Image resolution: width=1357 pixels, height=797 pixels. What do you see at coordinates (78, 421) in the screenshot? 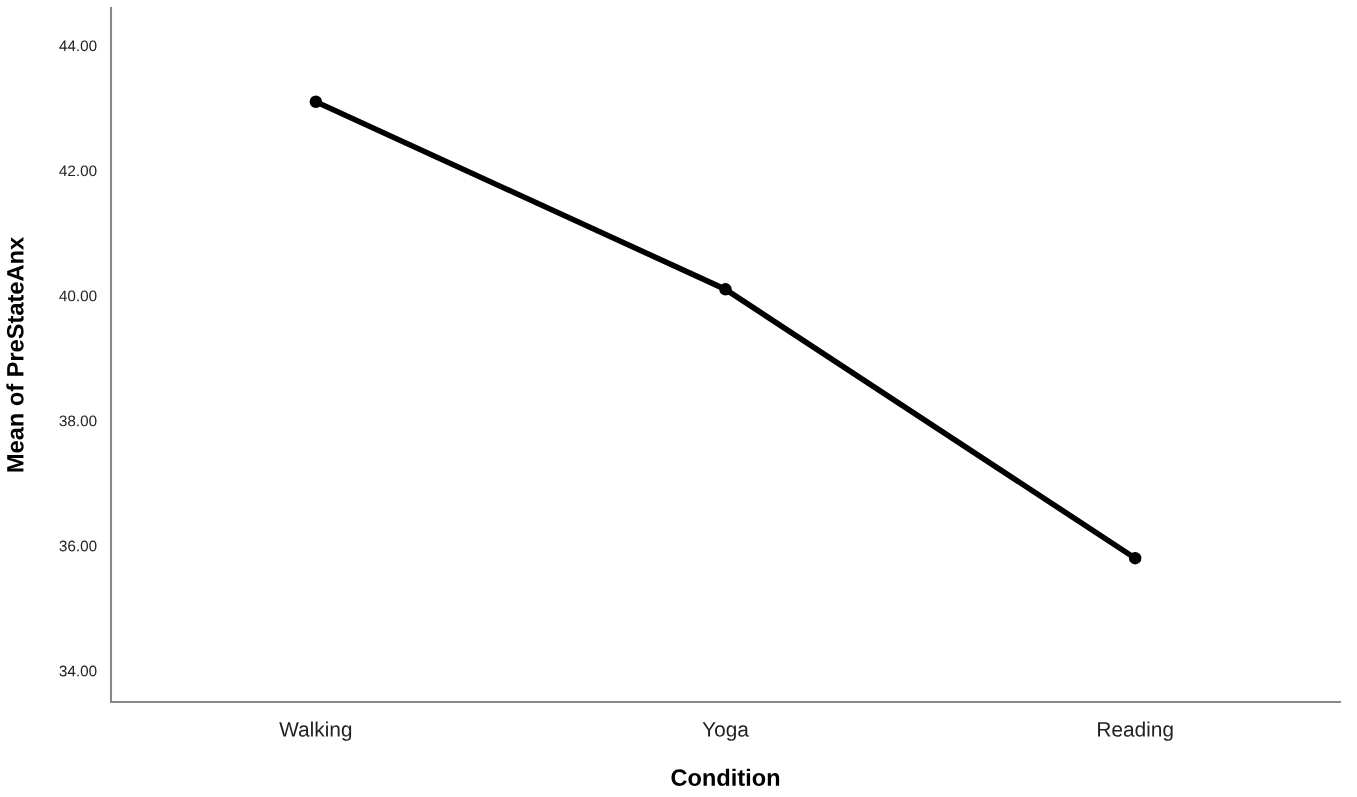
I see `y-tick-label: 38.00` at bounding box center [78, 421].